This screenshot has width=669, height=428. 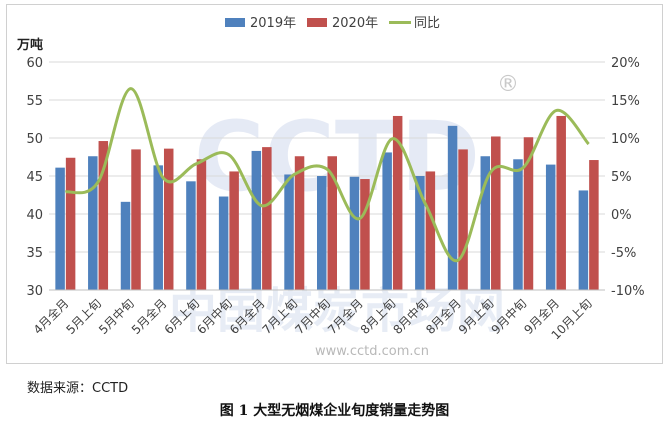 What do you see at coordinates (623, 253) in the screenshot?
I see `y-right-tick-label: -5%` at bounding box center [623, 253].